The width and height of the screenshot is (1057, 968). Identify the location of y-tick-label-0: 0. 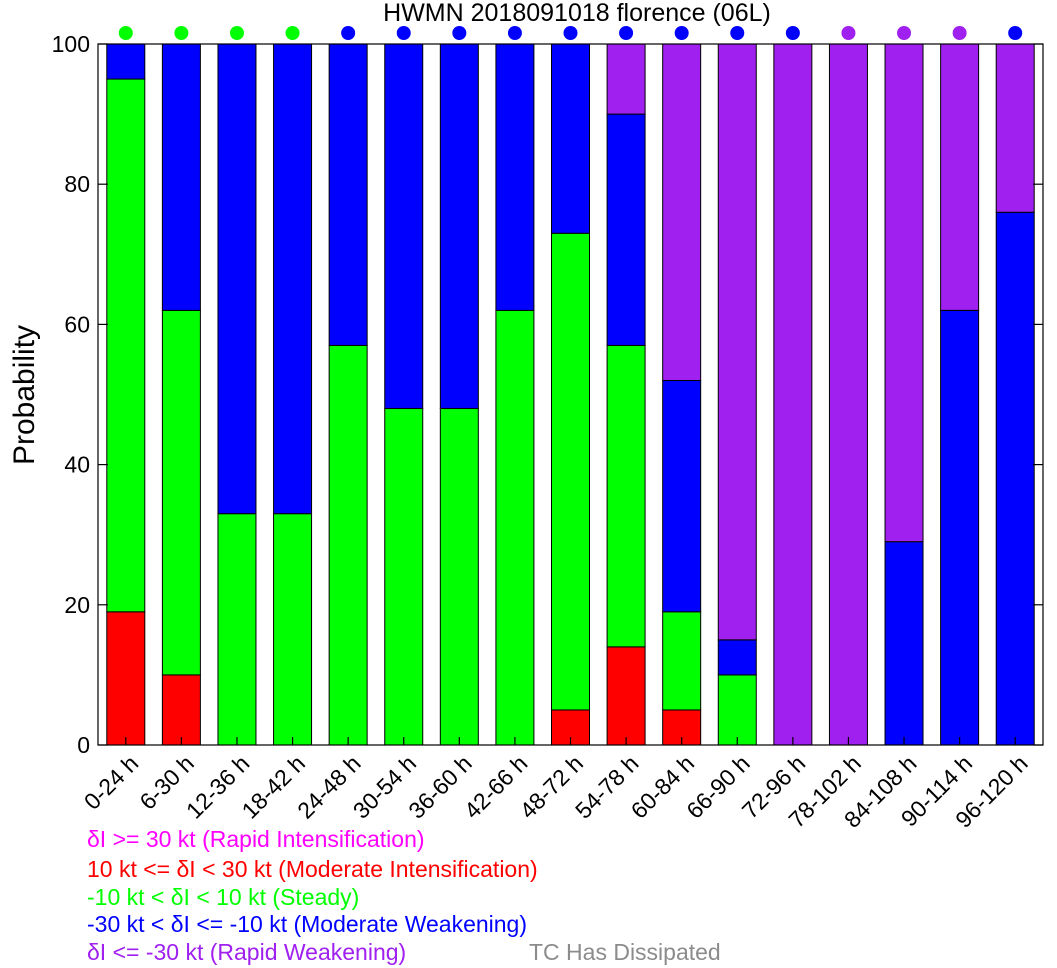
(83, 745).